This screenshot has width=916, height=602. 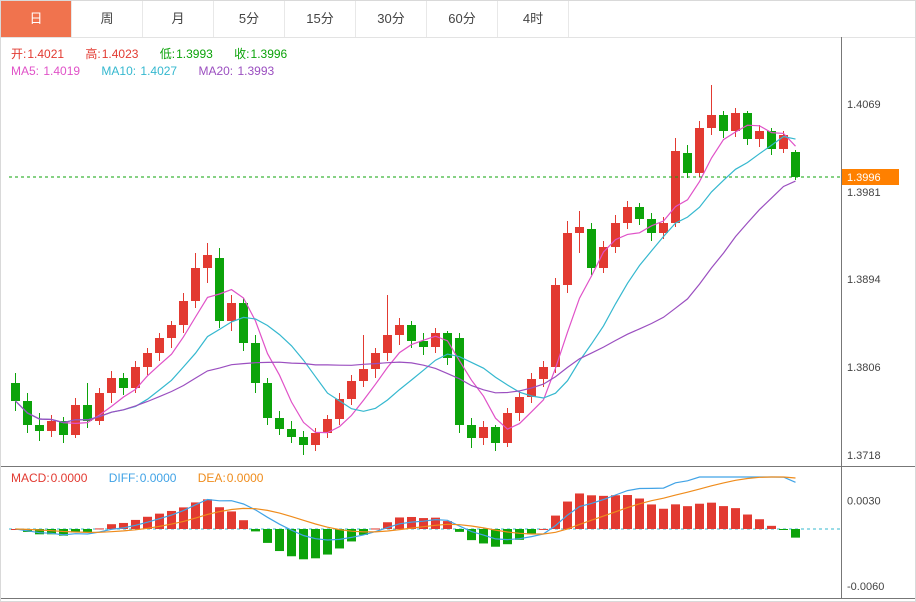 What do you see at coordinates (864, 193) in the screenshot?
I see `price-axis-label: 1.3981` at bounding box center [864, 193].